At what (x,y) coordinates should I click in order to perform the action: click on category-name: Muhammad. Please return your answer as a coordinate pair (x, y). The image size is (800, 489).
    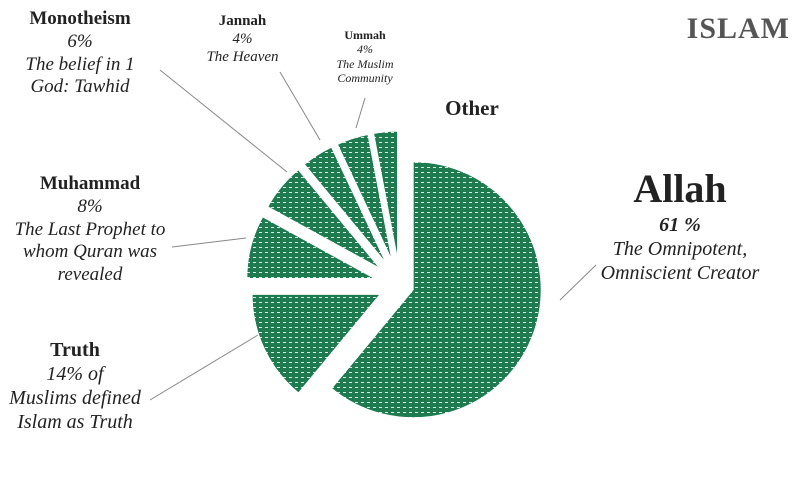
    Looking at the image, I should click on (90, 183).